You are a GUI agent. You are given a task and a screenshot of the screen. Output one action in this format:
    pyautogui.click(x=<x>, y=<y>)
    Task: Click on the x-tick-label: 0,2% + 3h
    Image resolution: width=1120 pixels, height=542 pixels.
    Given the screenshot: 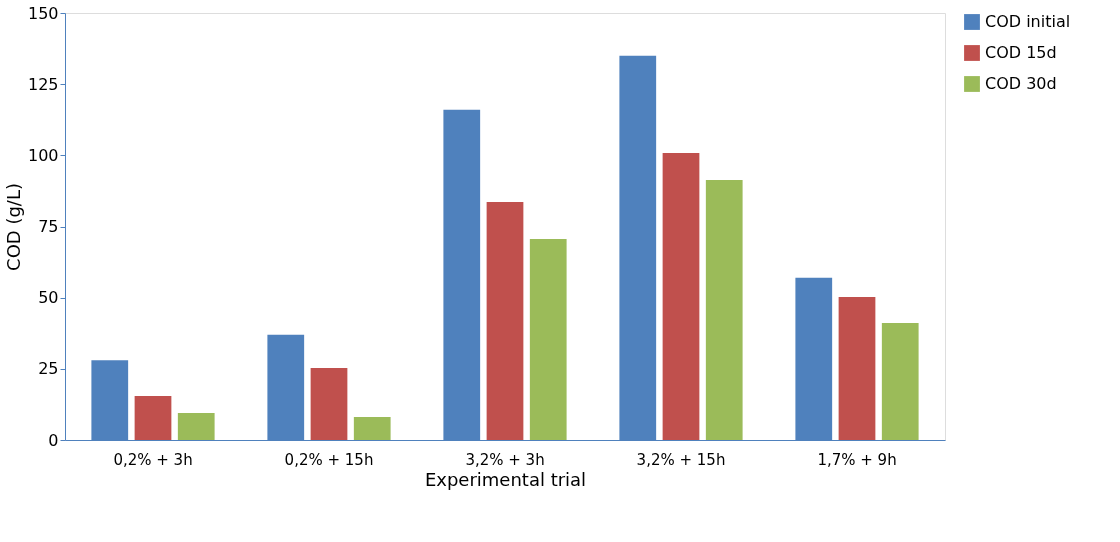 What is the action you would take?
    pyautogui.click(x=153, y=459)
    